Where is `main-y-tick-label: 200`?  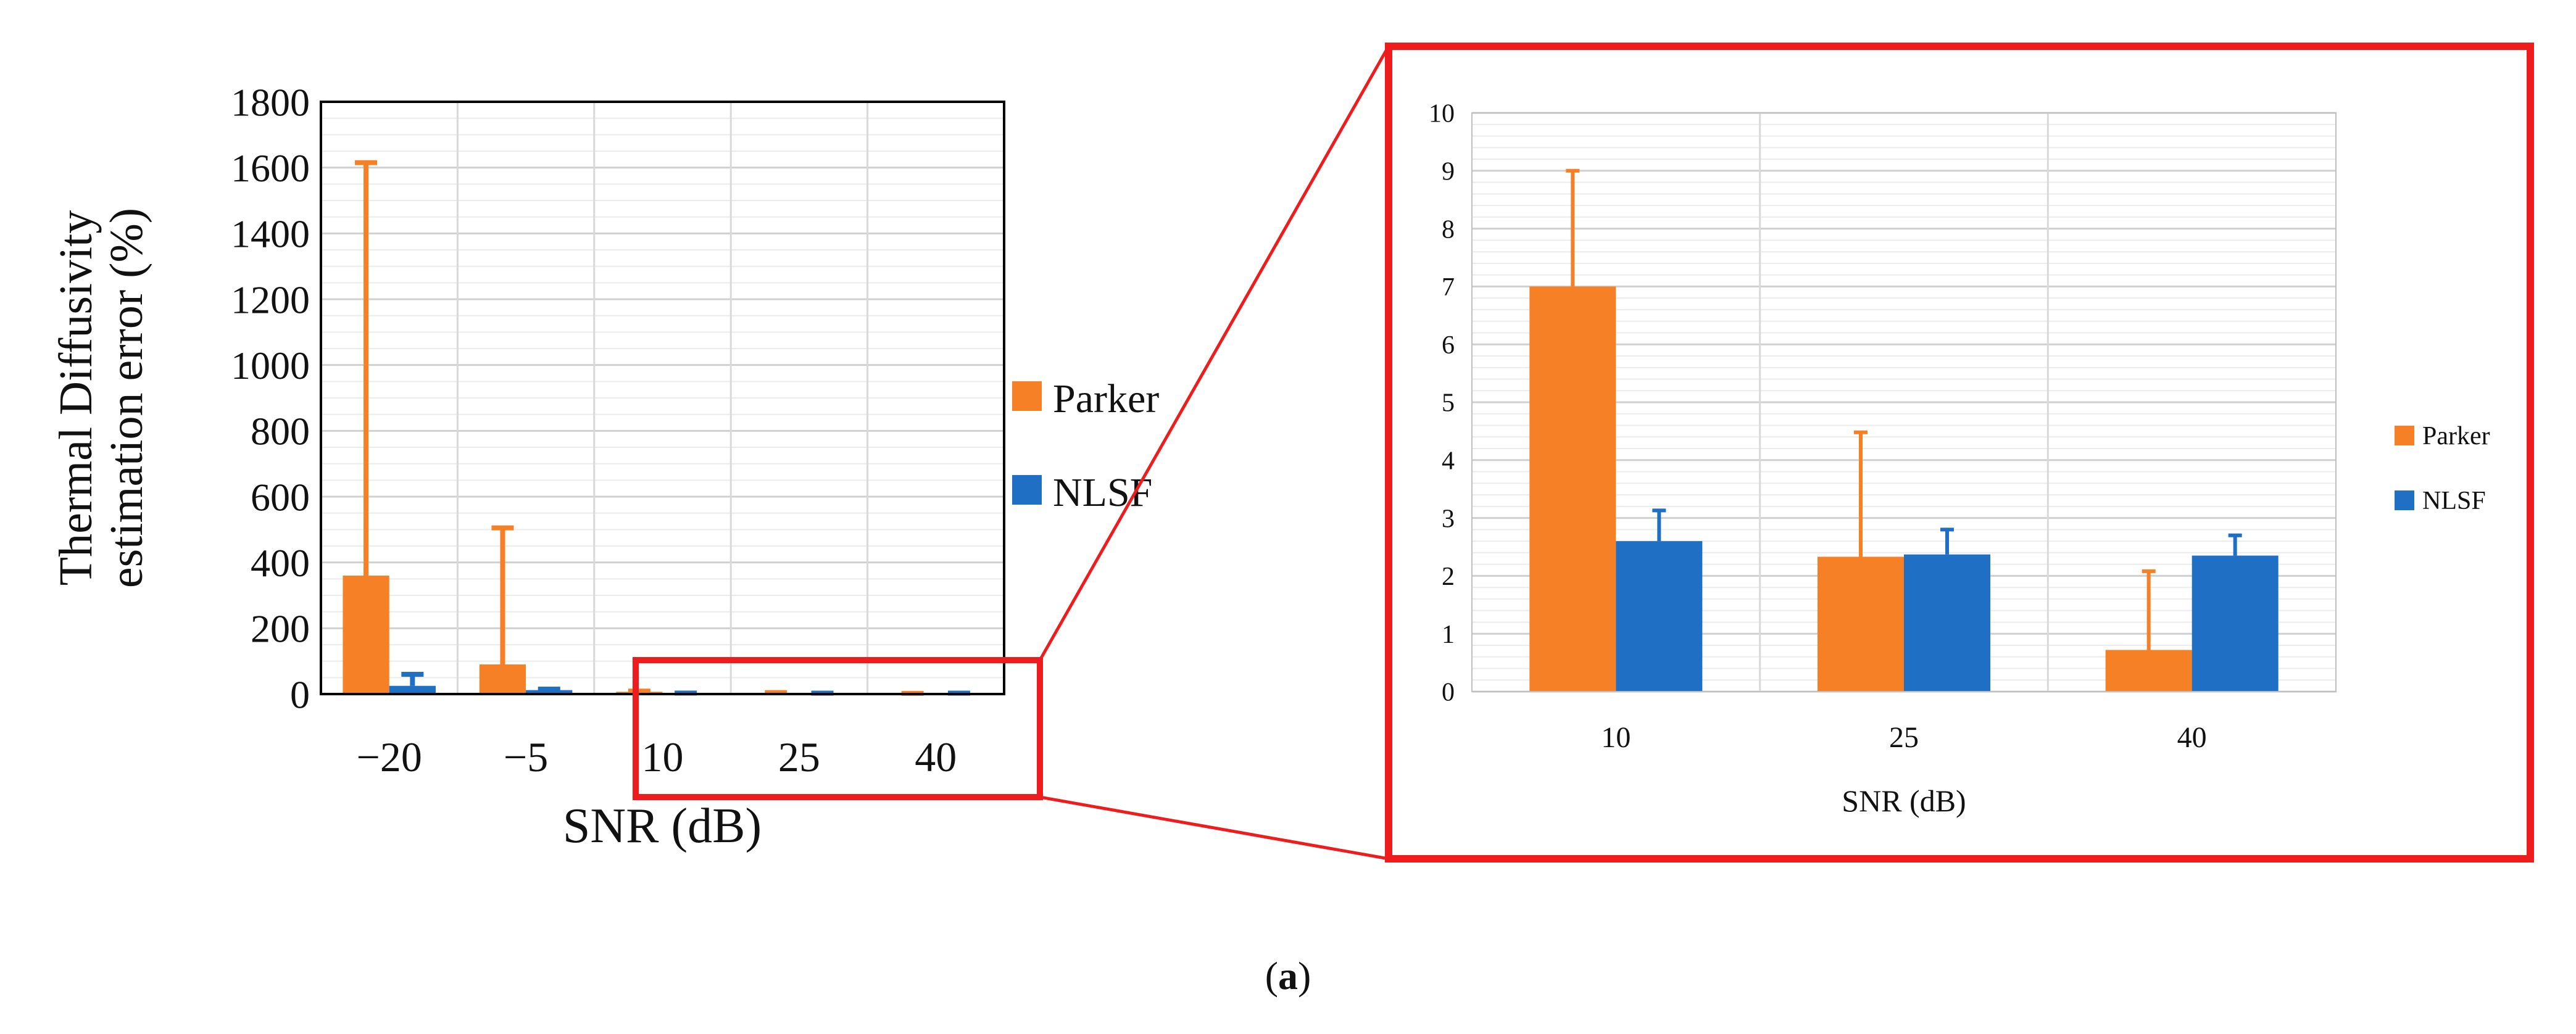
main-y-tick-label: 200 is located at coordinates (280, 629).